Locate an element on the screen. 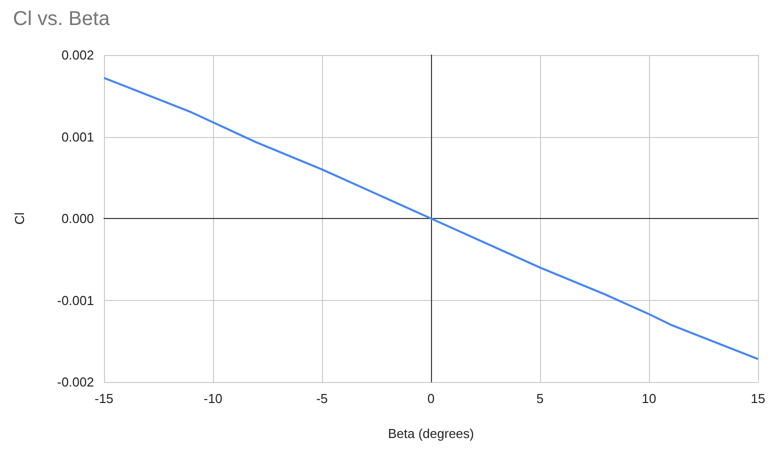  chart-title: Cl vs. Beta is located at coordinates (62, 19).